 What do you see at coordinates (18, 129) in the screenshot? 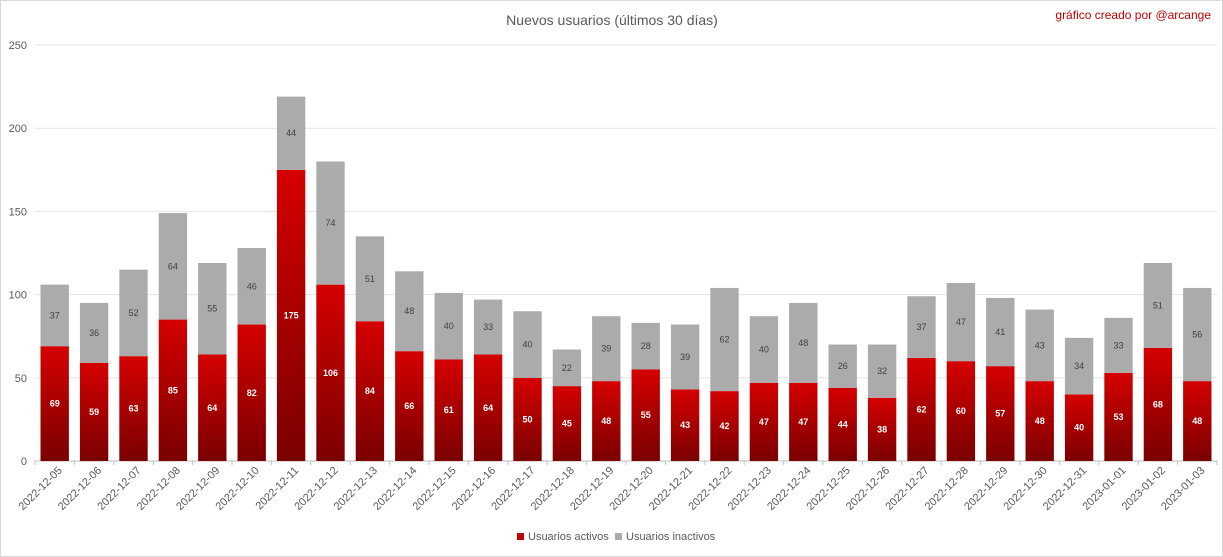
I see `y-tick-label: 200` at bounding box center [18, 129].